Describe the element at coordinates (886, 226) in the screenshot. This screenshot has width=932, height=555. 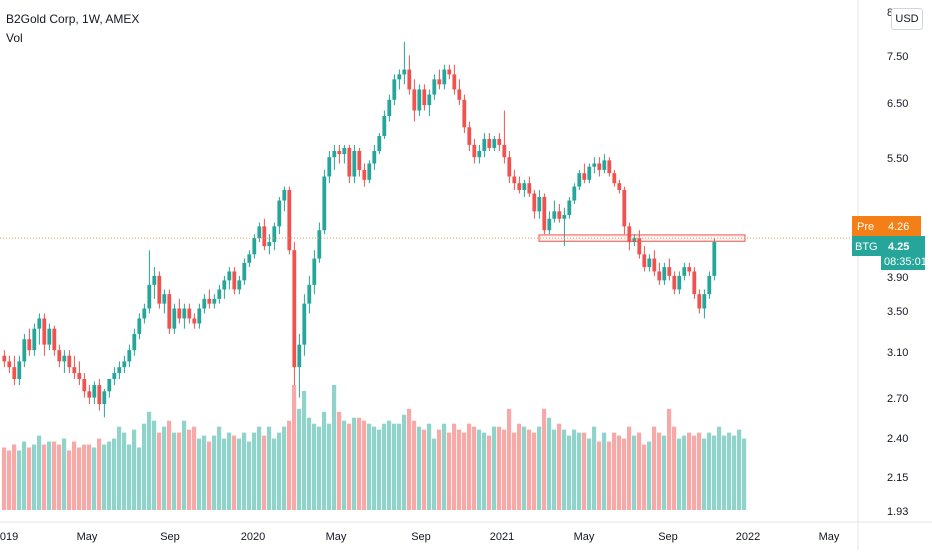
I see `premarket-price-tag: Pre 4.26` at that location.